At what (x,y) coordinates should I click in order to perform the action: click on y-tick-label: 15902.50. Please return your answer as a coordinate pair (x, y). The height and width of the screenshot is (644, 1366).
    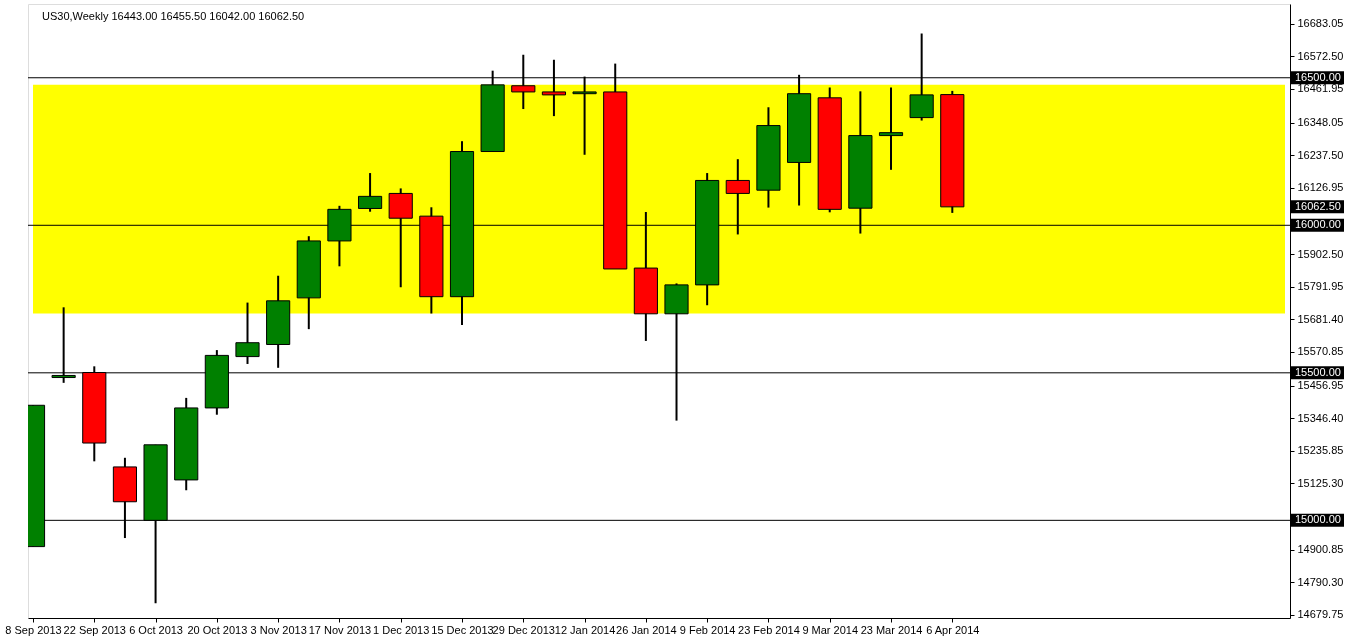
    Looking at the image, I should click on (1320, 253).